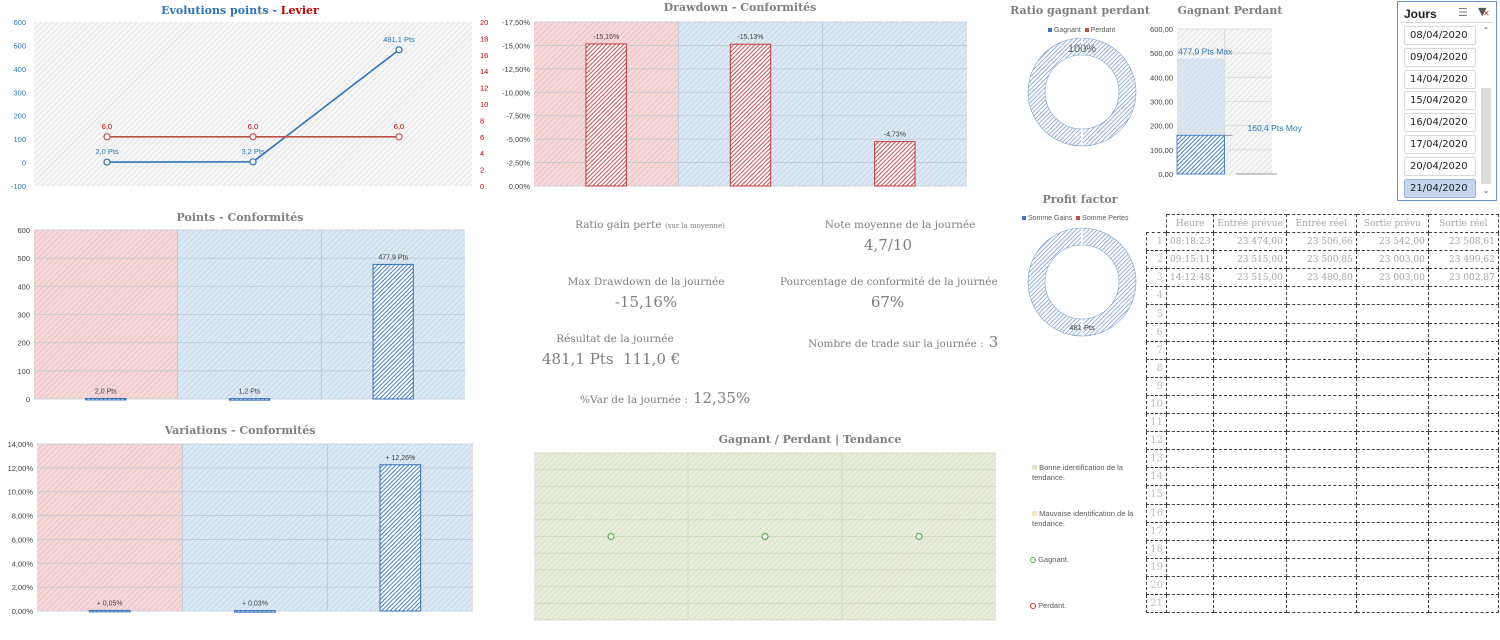 Image resolution: width=1500 pixels, height=640 pixels. Describe the element at coordinates (1440, 35) in the screenshot. I see `slicer-item: 08/04/2020` at that location.